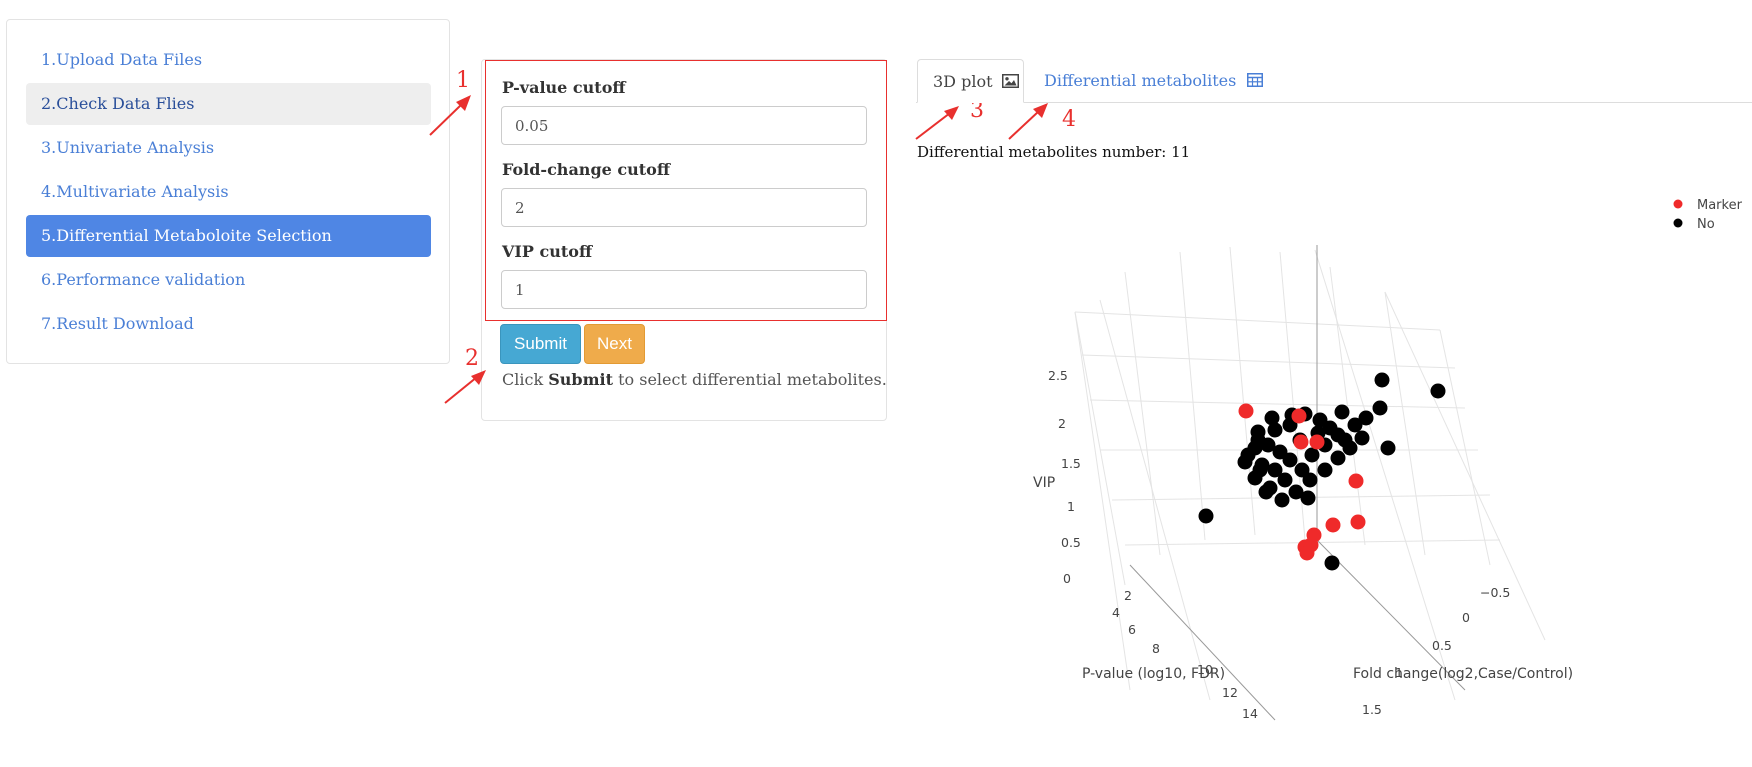 This screenshot has width=1752, height=767. I want to click on tab-differential-metabolites: Differential metabolites, so click(1147, 81).